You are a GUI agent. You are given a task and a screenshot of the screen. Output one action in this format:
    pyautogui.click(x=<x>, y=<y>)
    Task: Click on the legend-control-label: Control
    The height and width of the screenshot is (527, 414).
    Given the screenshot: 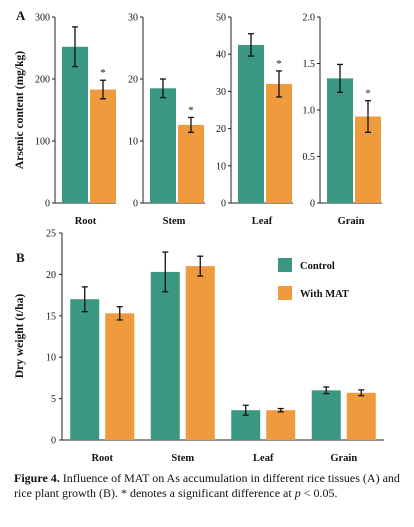 What is the action you would take?
    pyautogui.click(x=317, y=266)
    